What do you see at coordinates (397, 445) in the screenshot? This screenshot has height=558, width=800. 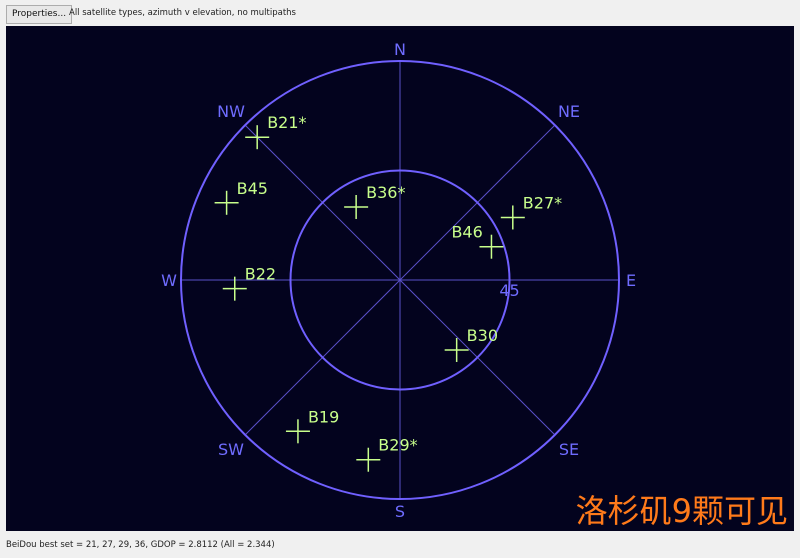 I see `satellite-label: B29*` at bounding box center [397, 445].